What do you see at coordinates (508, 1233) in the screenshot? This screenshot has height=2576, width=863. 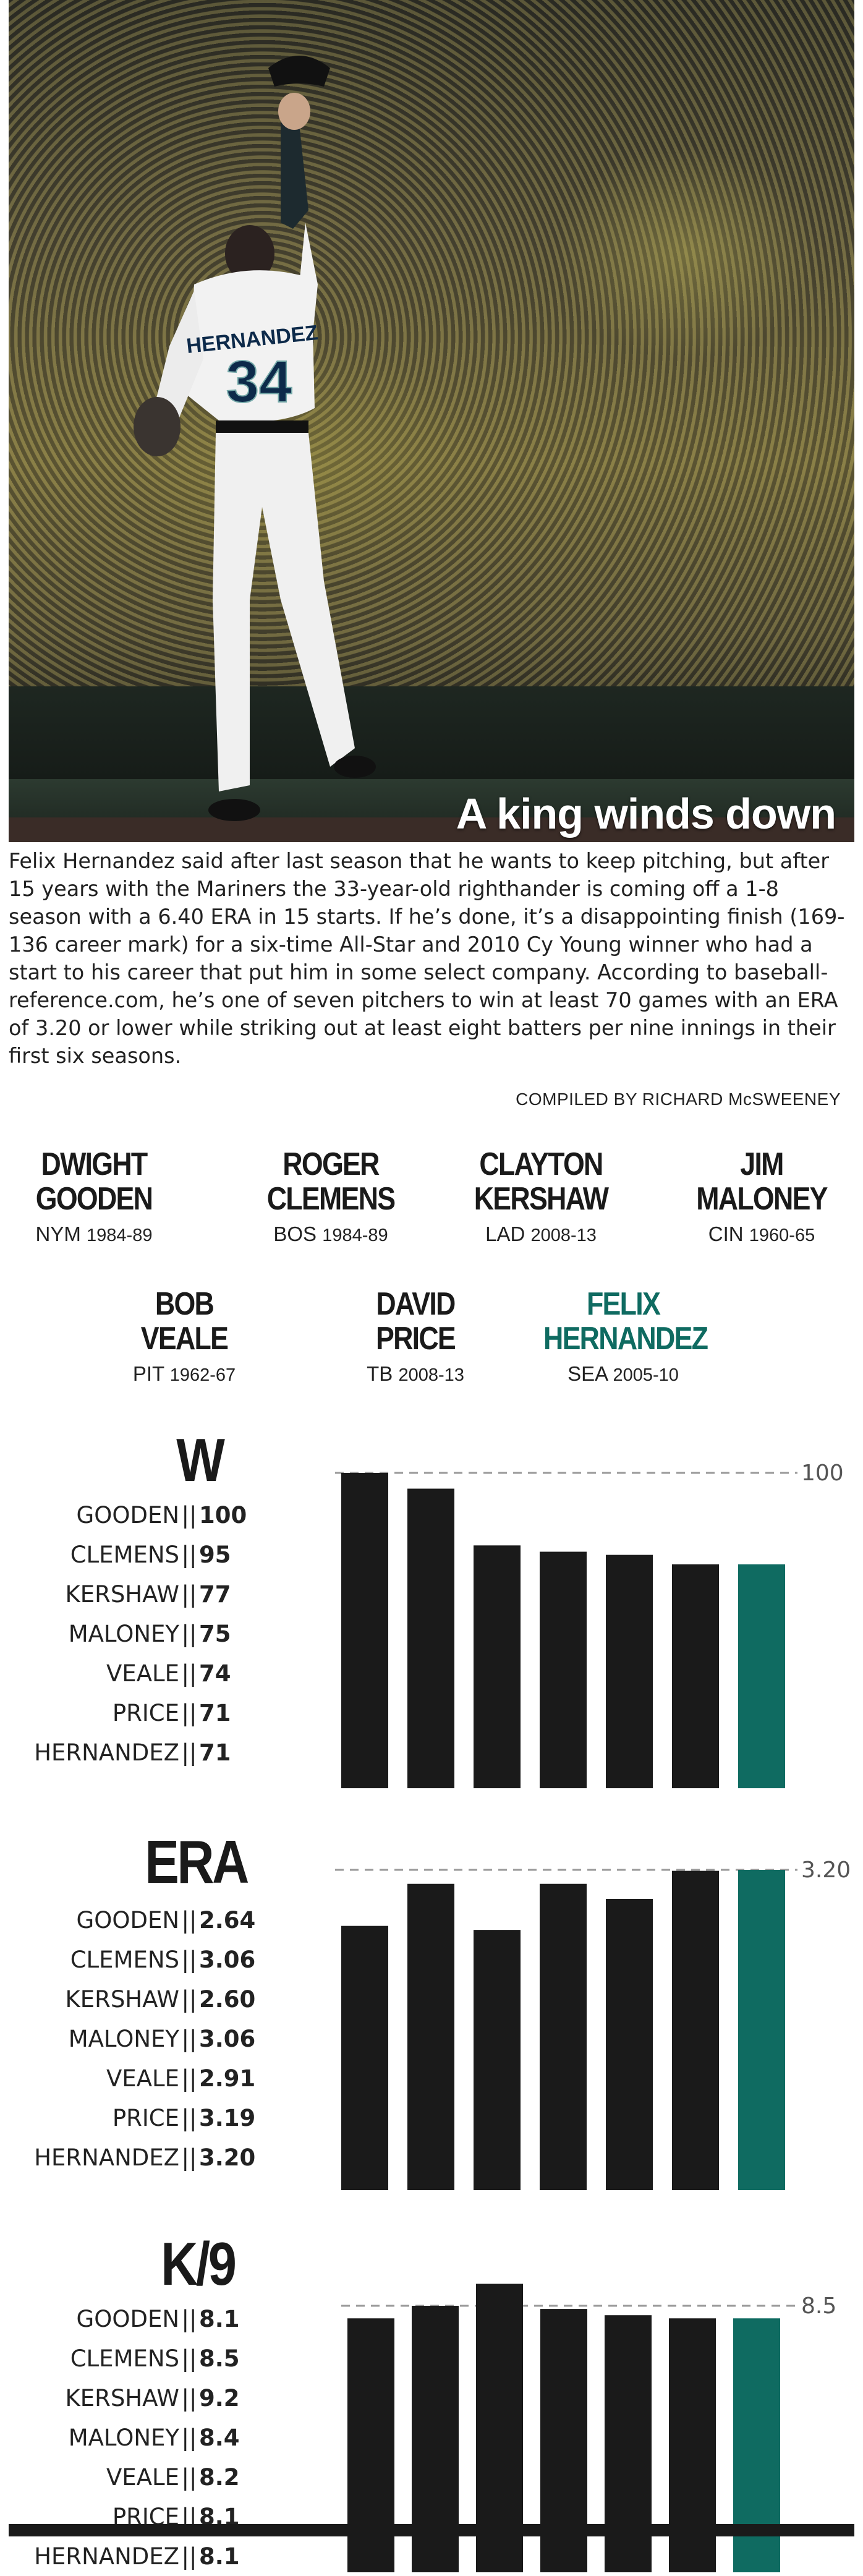 I see `pitcher-team: LAD` at bounding box center [508, 1233].